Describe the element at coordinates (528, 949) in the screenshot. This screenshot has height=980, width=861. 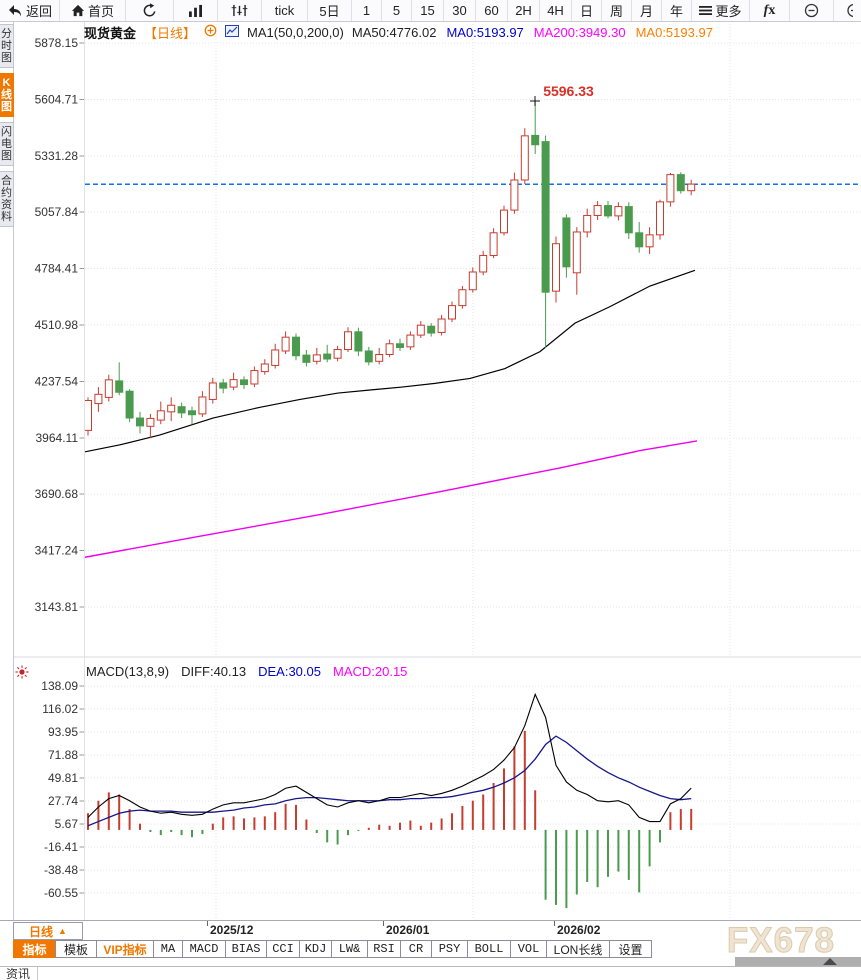
I see `tab-vol: VOL` at that location.